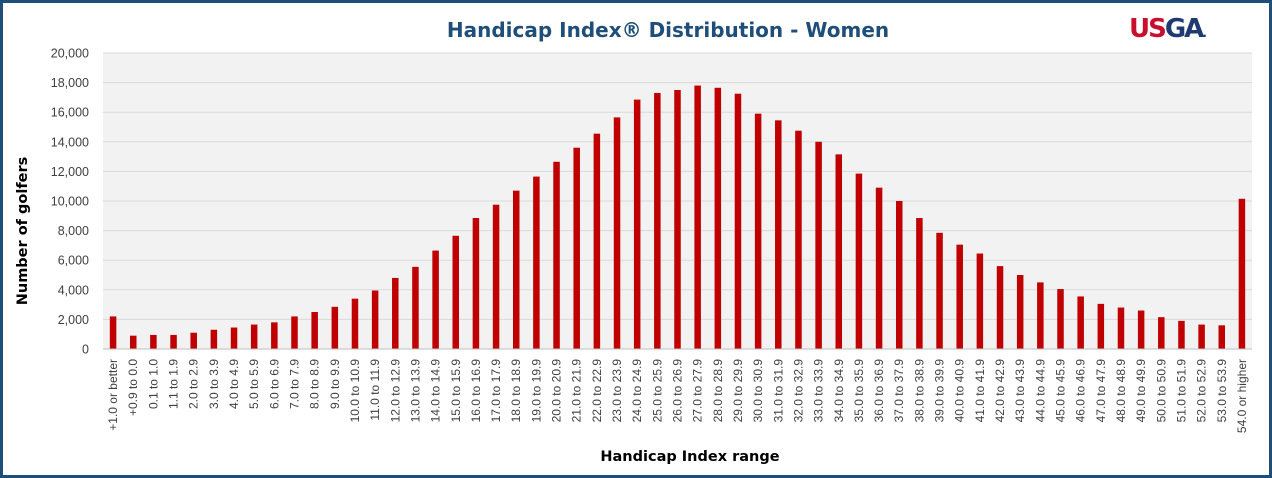 Image resolution: width=1272 pixels, height=478 pixels. What do you see at coordinates (839, 391) in the screenshot?
I see `x-tick-label: 34.0 to 34.9` at bounding box center [839, 391].